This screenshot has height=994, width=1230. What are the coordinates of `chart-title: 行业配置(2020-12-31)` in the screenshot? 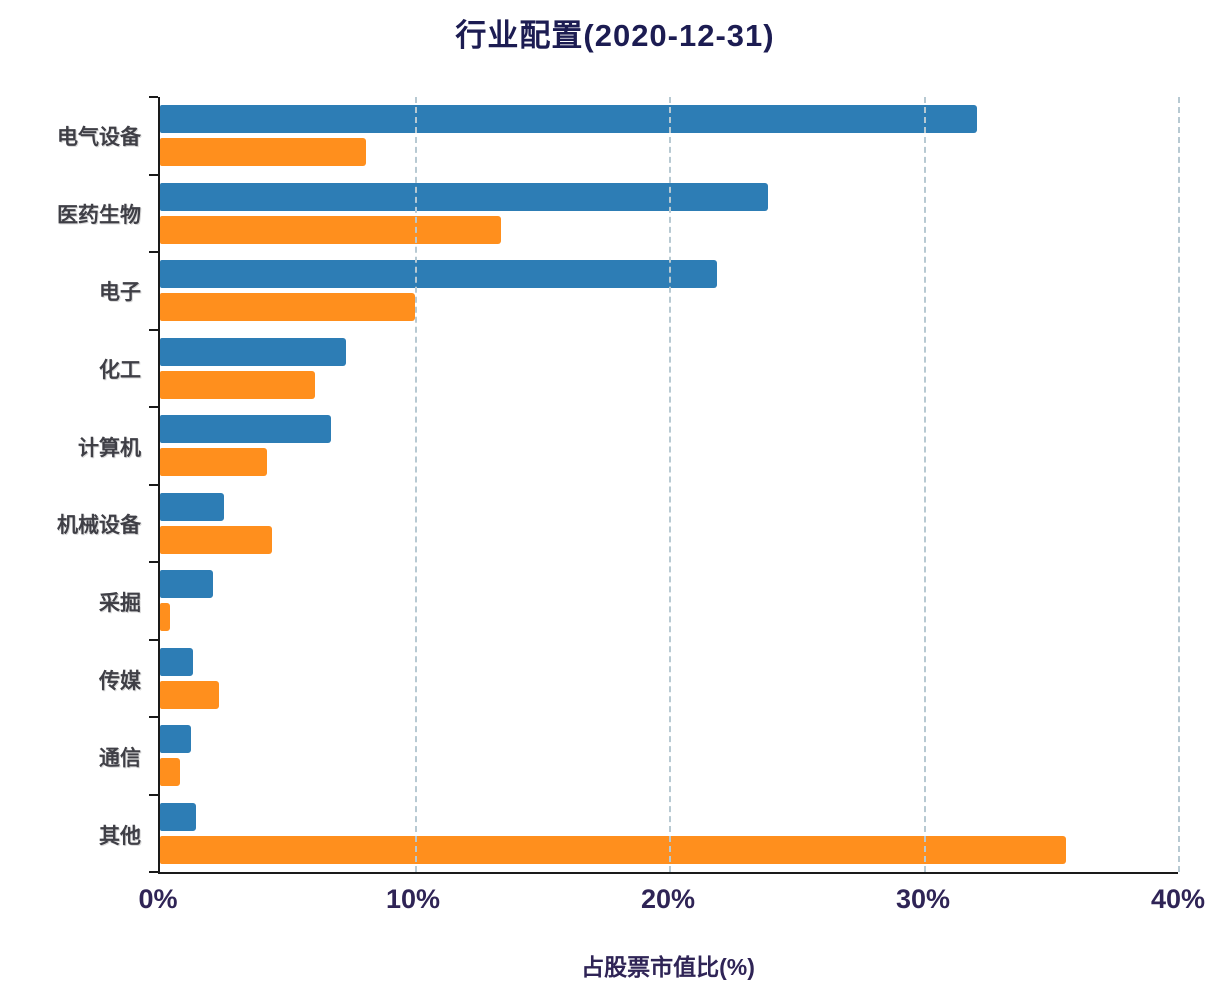 It's located at (615, 35).